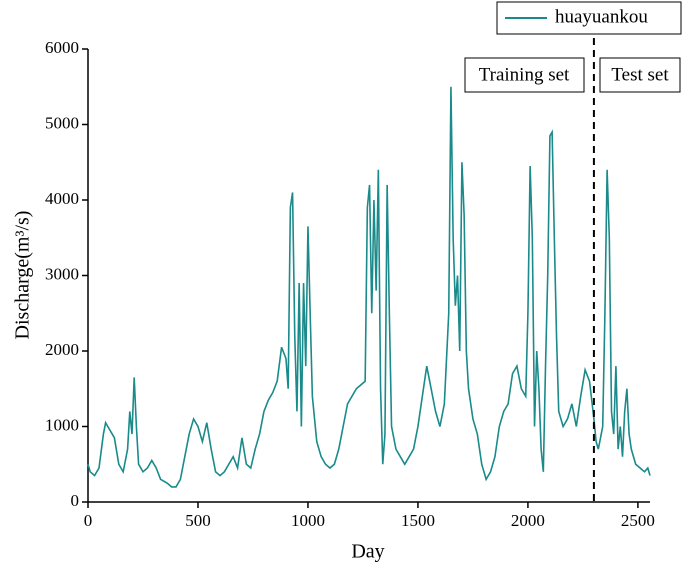 The image size is (685, 576). I want to click on x-tick-label: 0, so click(88, 520).